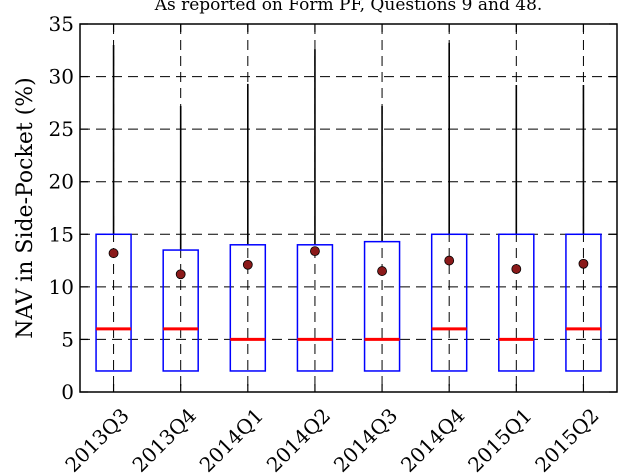 The height and width of the screenshot is (476, 621). Describe the element at coordinates (67, 392) in the screenshot. I see `y-tick-label: 0` at that location.